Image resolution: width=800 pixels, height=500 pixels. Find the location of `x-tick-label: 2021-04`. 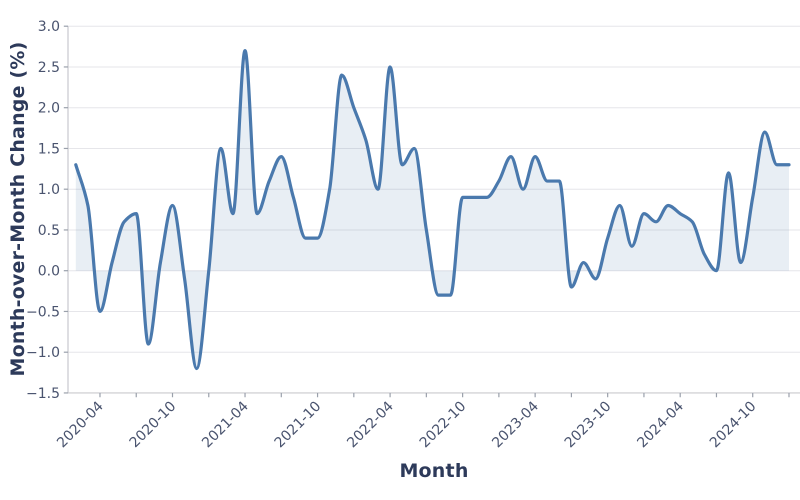

x-tick-label: 2021-04 is located at coordinates (225, 424).